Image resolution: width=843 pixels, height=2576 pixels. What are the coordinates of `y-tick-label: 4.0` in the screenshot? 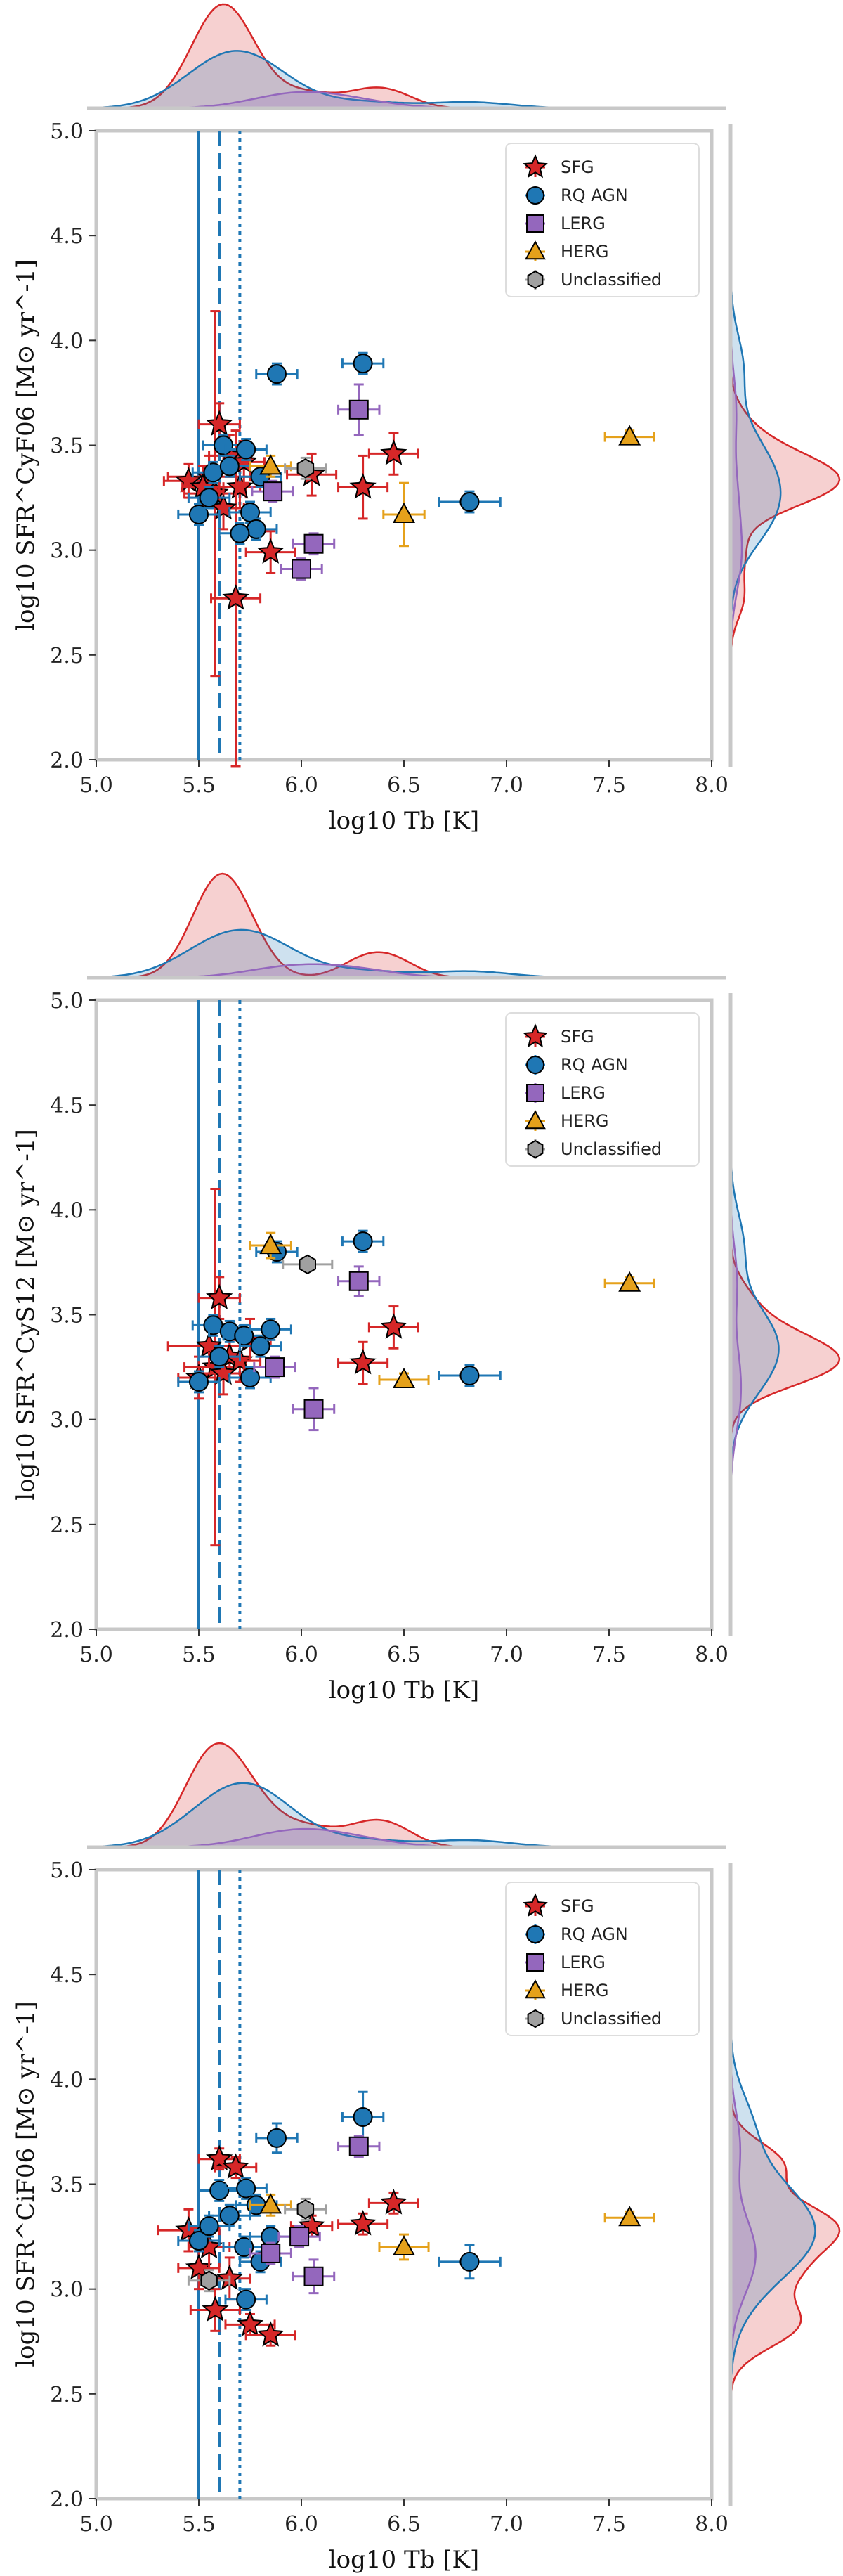 It's located at (67, 342).